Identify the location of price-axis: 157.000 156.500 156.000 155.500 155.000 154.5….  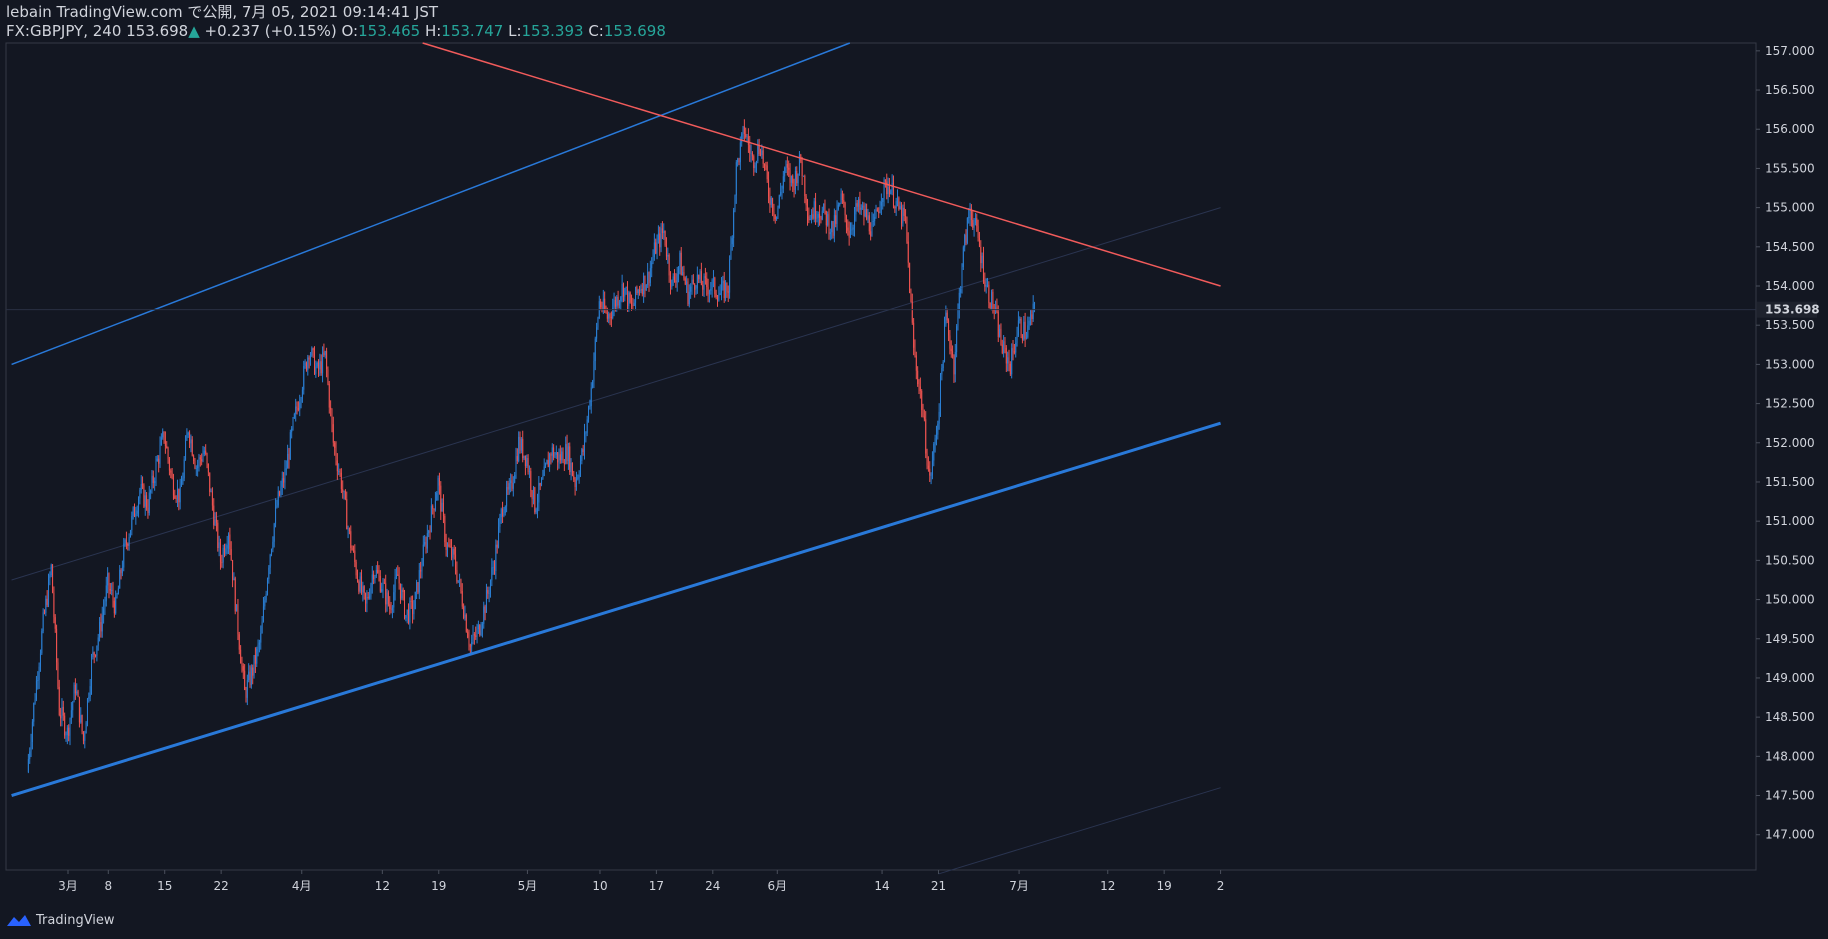
(1785, 443).